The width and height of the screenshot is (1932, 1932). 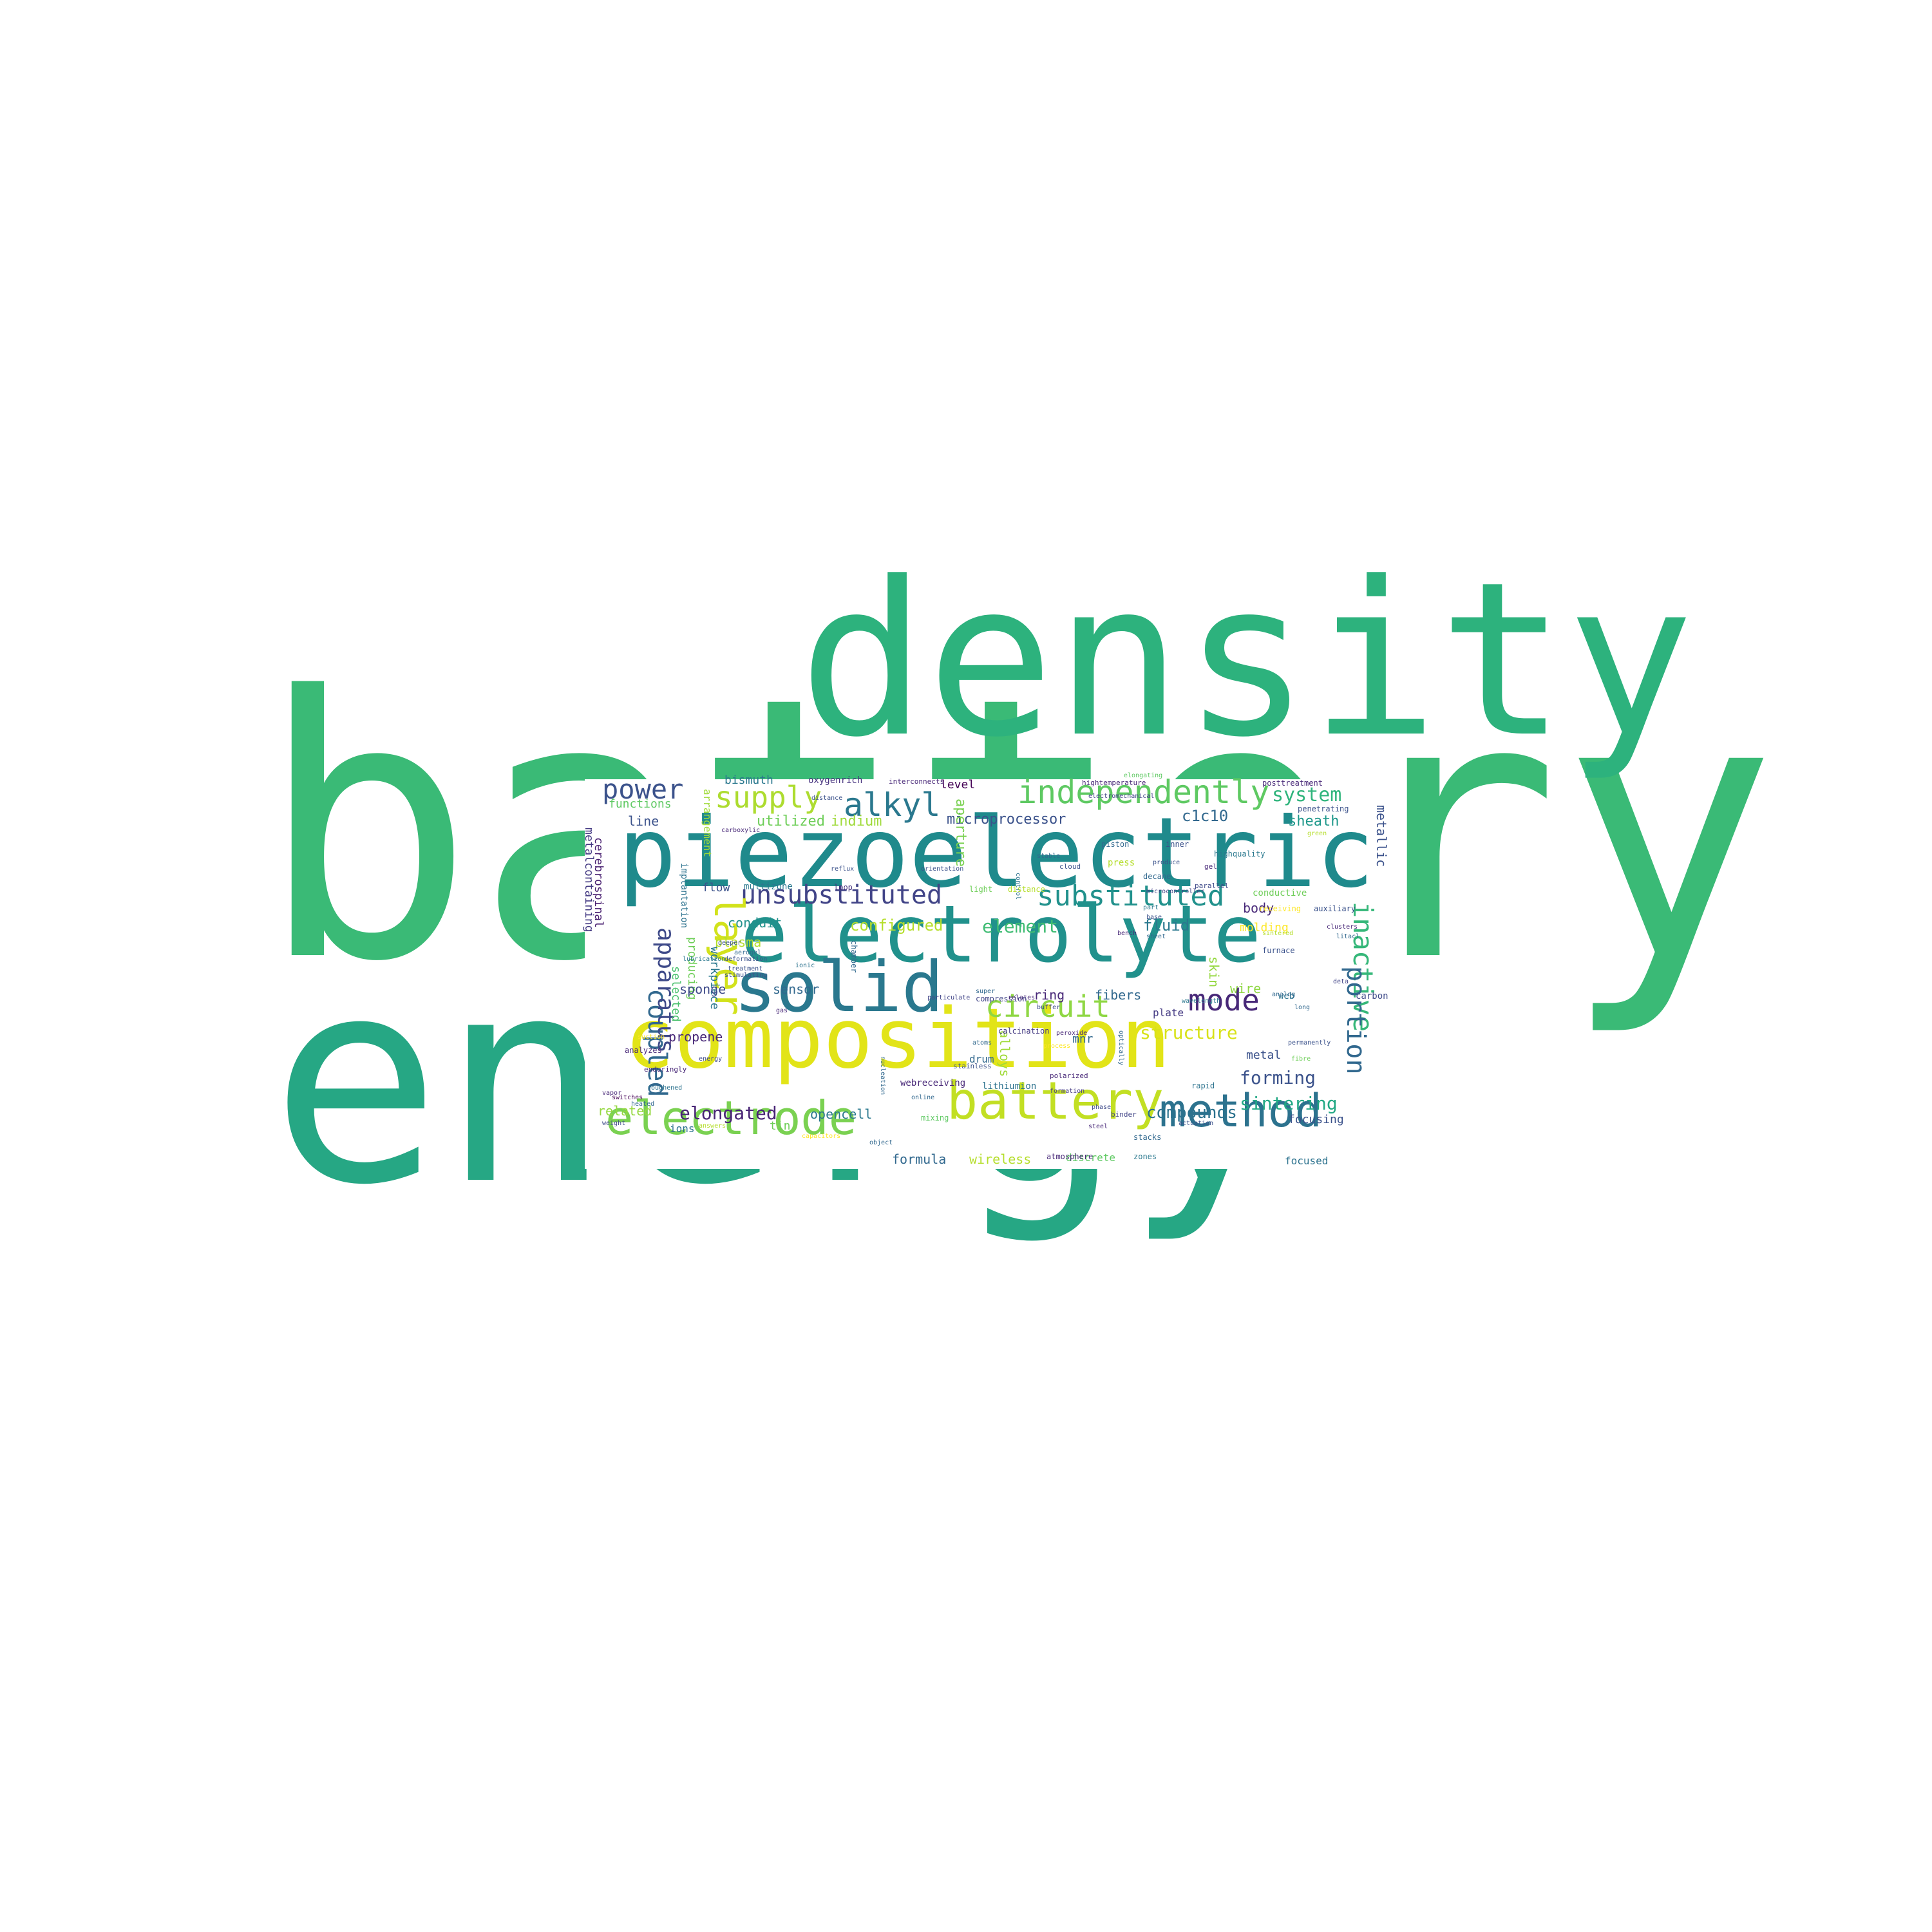 I want to click on word-atoms: atoms, so click(x=982, y=1042).